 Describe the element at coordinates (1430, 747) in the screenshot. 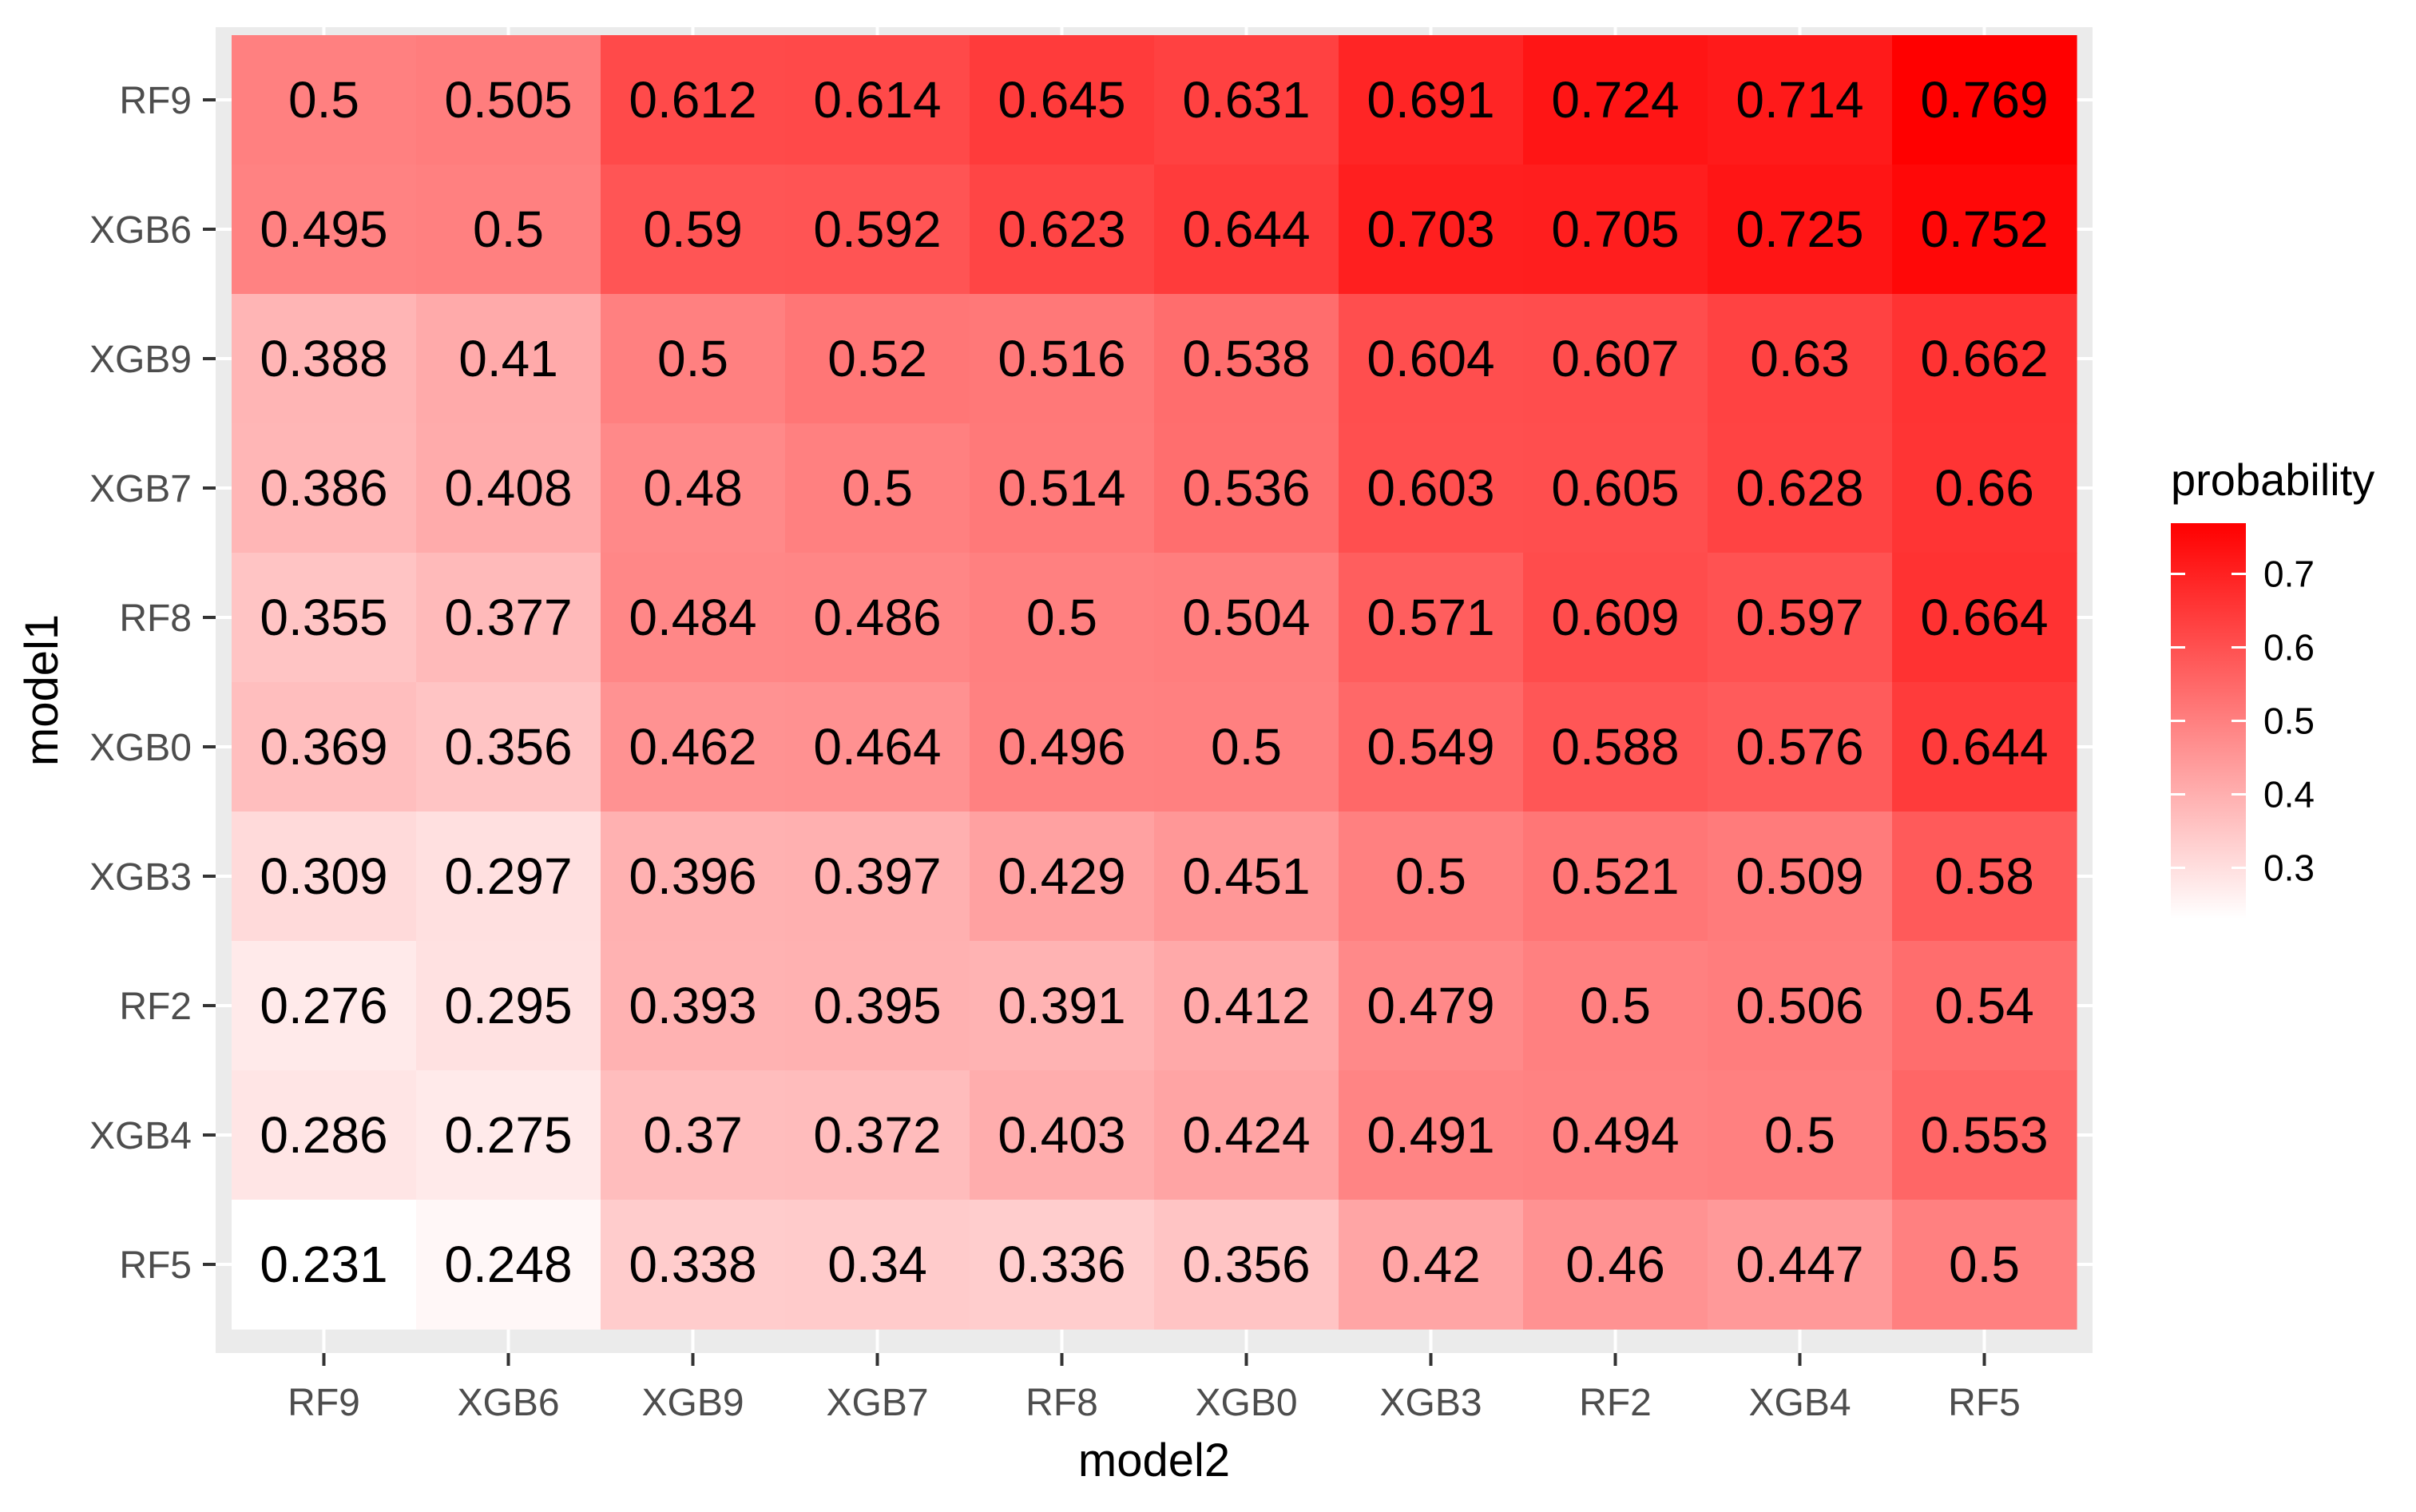

I see `cell-value-label: 0.549` at that location.